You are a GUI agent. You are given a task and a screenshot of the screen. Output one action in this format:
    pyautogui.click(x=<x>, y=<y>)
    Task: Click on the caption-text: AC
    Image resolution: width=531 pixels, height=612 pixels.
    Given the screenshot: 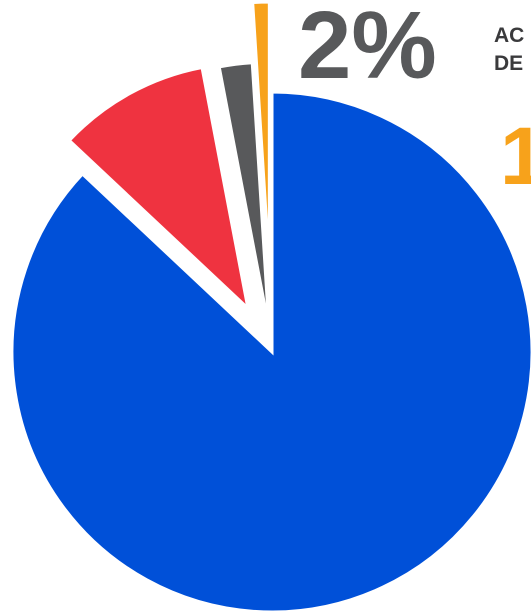 What is the action you would take?
    pyautogui.click(x=509, y=35)
    